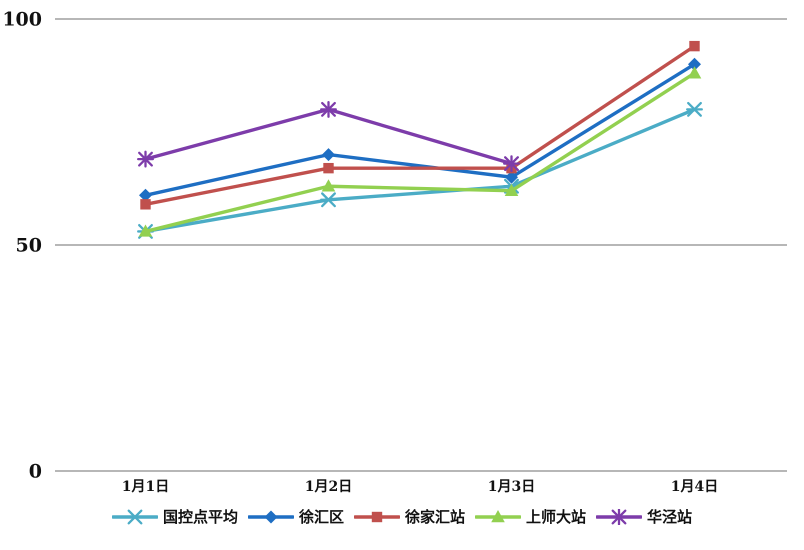  Describe the element at coordinates (35, 472) in the screenshot. I see `y-tick-label: 0` at that location.